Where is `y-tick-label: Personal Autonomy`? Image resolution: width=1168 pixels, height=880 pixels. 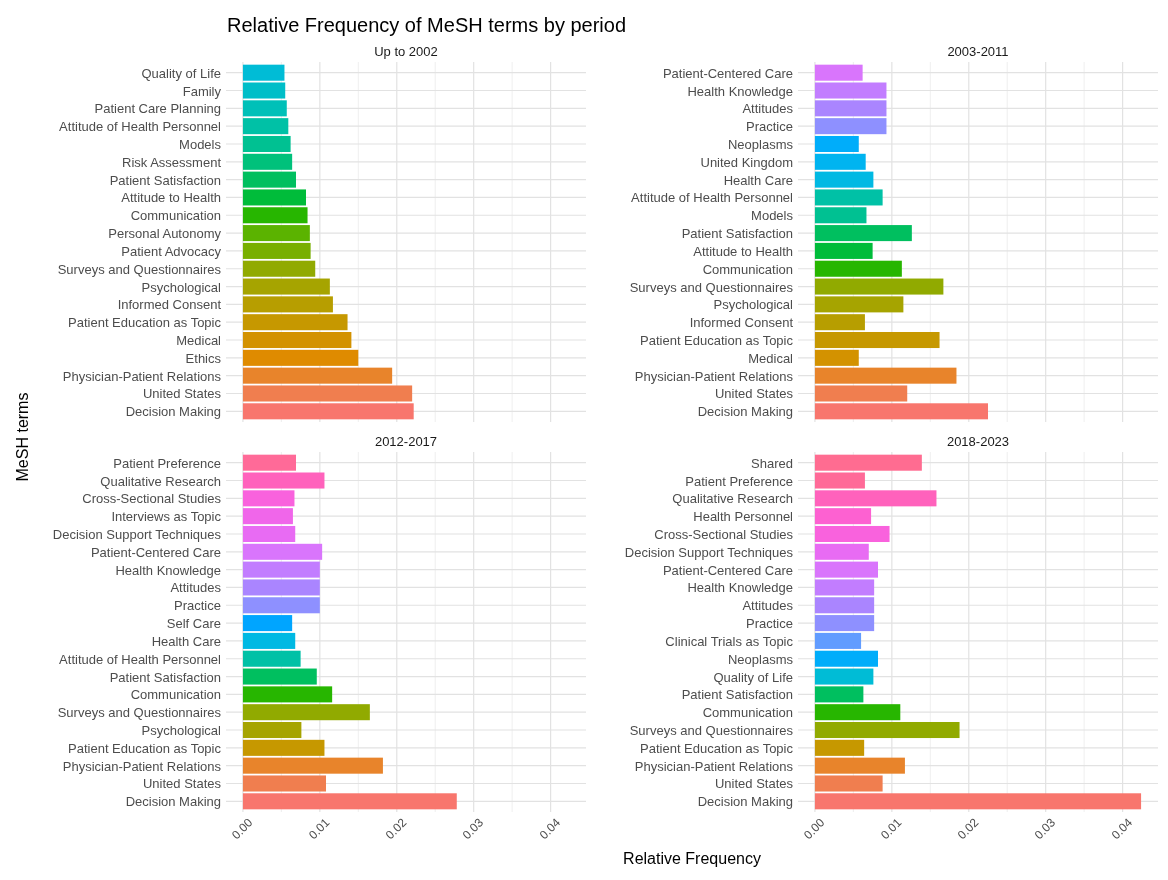 y-tick-label: Personal Autonomy is located at coordinates (165, 233).